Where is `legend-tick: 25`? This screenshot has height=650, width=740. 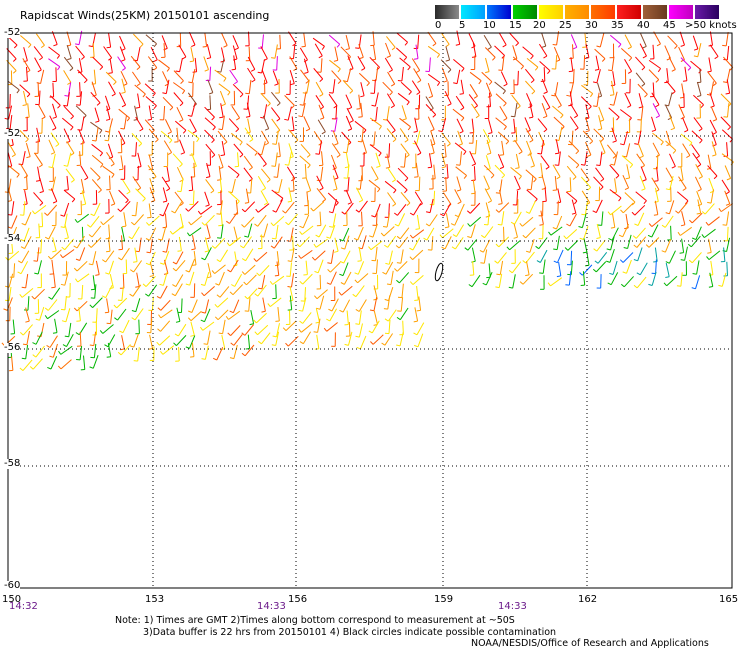
legend-tick: 25 is located at coordinates (565, 25).